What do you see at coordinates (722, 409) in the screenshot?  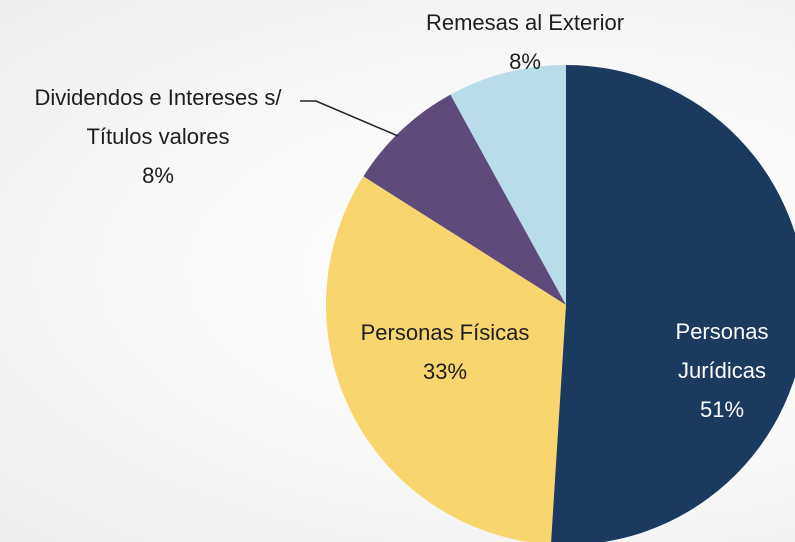 I see `slice-value: 51%` at bounding box center [722, 409].